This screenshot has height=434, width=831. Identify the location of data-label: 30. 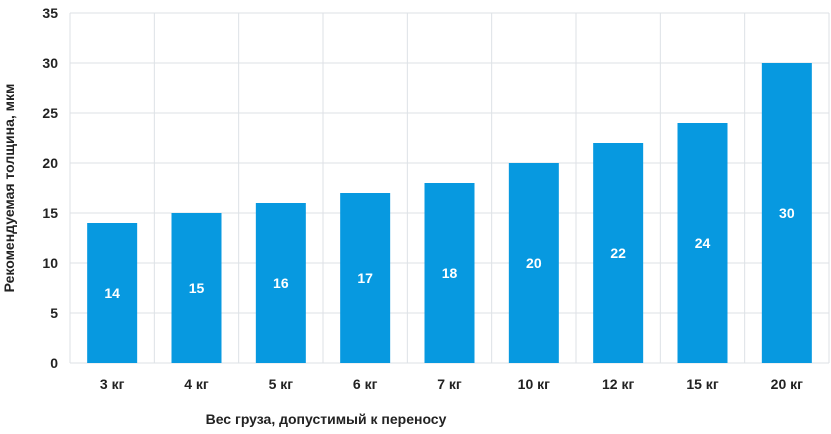
(787, 213).